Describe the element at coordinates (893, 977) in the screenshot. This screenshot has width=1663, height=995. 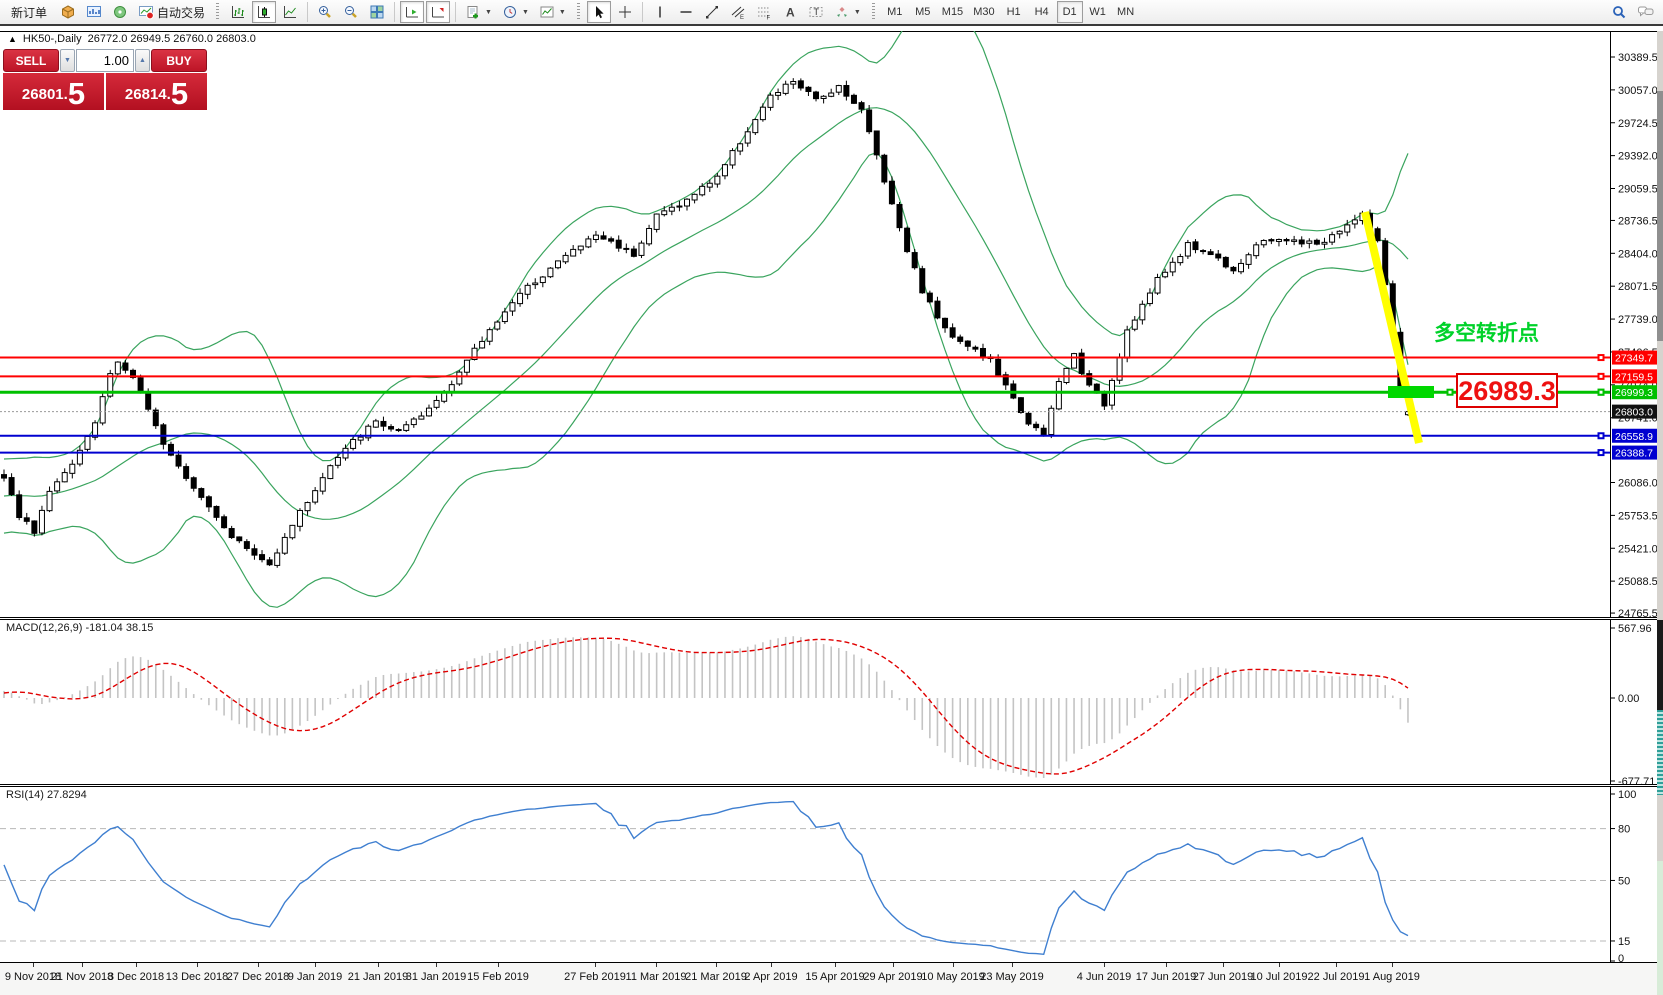
I see `date-label: 29 Apr 2019` at that location.